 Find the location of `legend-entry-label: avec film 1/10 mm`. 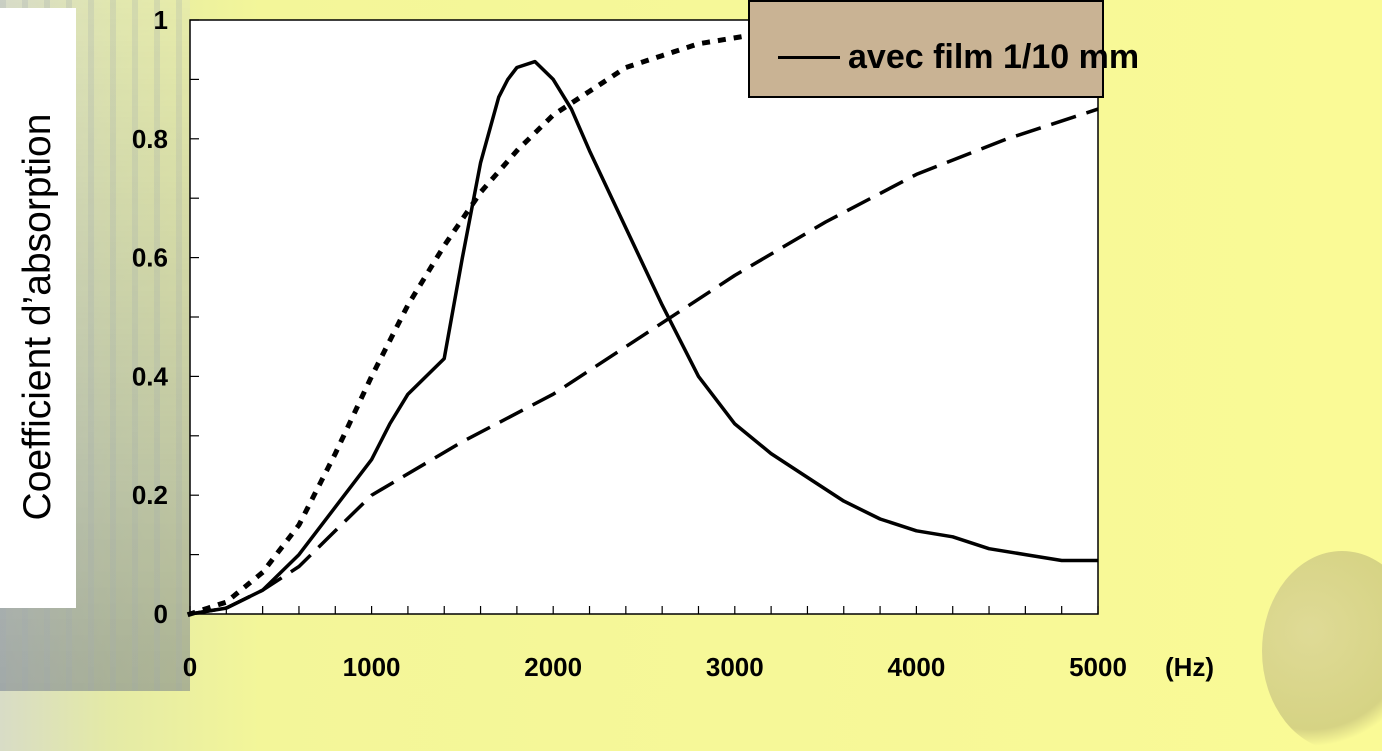

legend-entry-label: avec film 1/10 mm is located at coordinates (994, 57).